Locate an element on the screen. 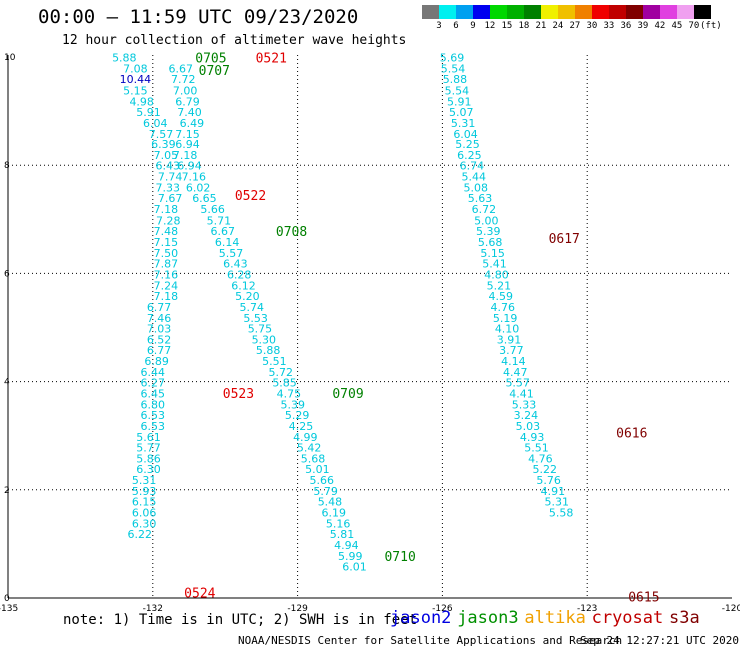 The image size is (740, 650). wave-height-value: 5.79 is located at coordinates (325, 491).